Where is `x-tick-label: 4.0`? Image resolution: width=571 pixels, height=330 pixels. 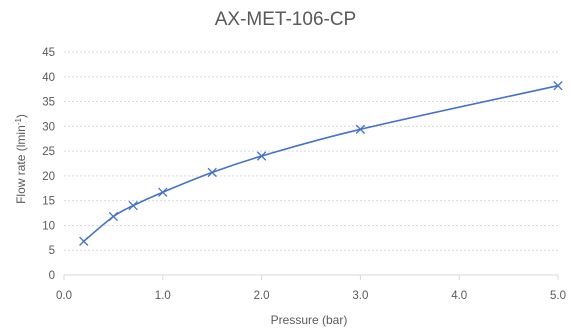
x-tick-label: 4.0 is located at coordinates (459, 296).